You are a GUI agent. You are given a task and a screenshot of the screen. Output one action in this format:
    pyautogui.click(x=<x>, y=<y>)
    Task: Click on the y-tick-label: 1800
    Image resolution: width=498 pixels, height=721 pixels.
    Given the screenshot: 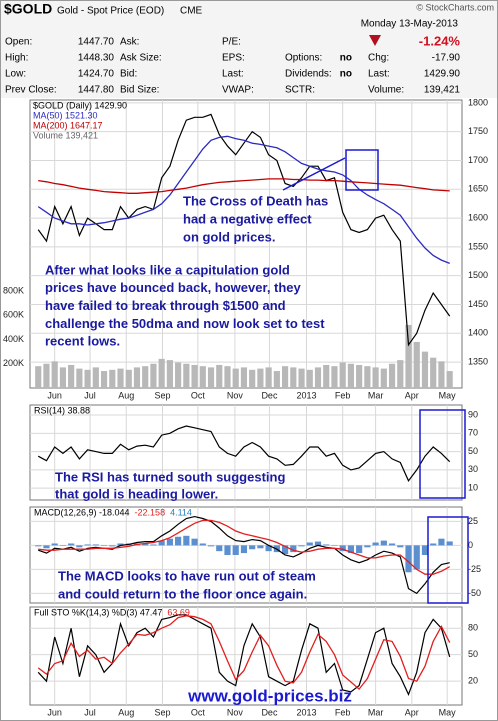 What is the action you would take?
    pyautogui.click(x=478, y=102)
    